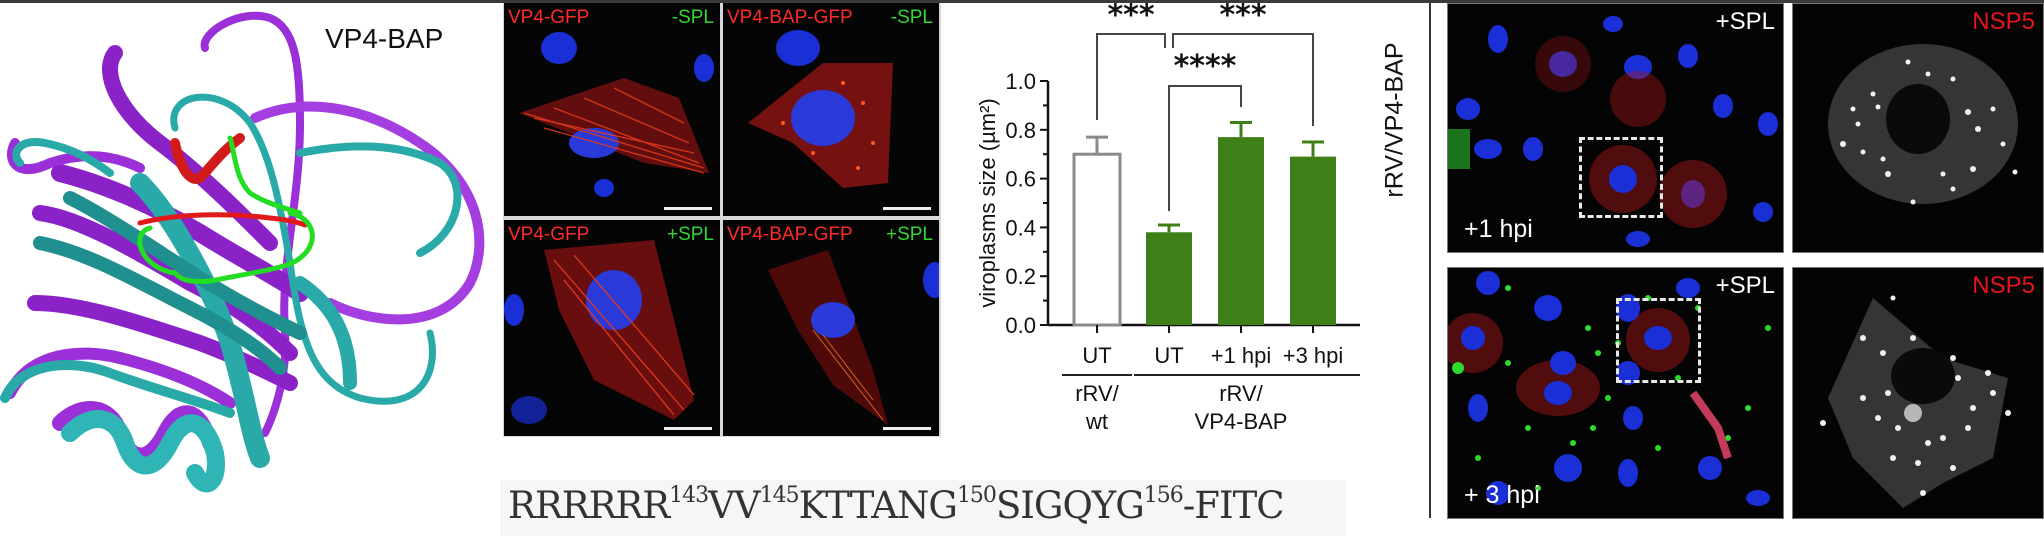 This screenshot has height=541, width=2044. What do you see at coordinates (734, 505) in the screenshot?
I see `peptide-segment: VV` at bounding box center [734, 505].